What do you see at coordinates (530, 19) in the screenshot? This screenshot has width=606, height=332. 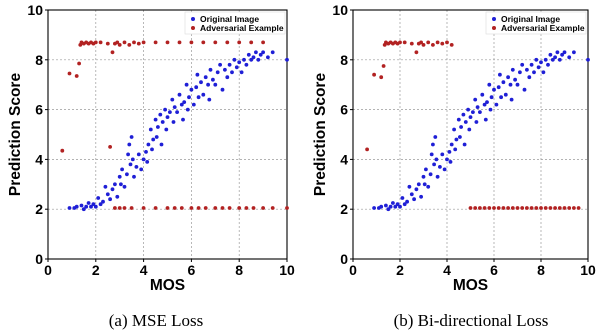 I see `legend-entry: Original Image` at bounding box center [530, 19].